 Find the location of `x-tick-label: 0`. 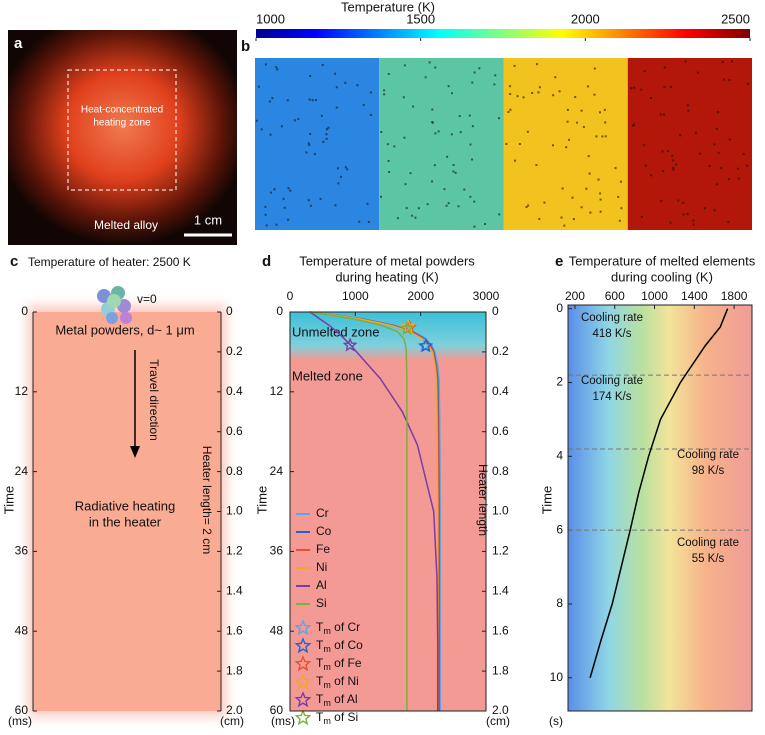

x-tick-label: 0 is located at coordinates (290, 296).